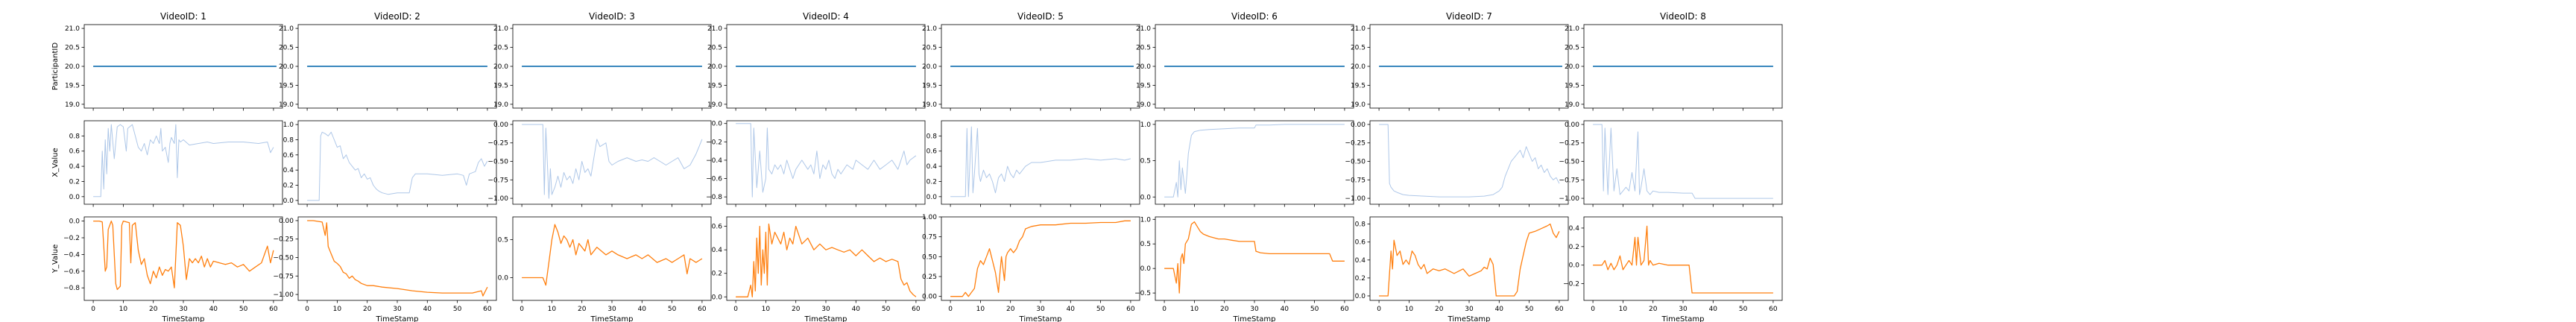  I want to click on participant-axes-video-6: 19.0 19.5 20.0 20.5 21.0, so click(1245, 67).